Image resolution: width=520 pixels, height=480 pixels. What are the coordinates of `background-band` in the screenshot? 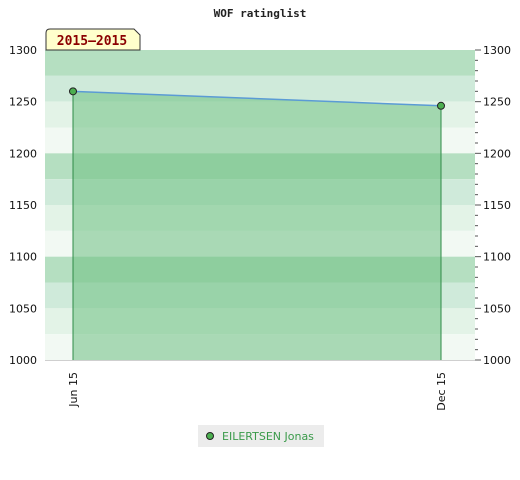 It's located at (260, 63).